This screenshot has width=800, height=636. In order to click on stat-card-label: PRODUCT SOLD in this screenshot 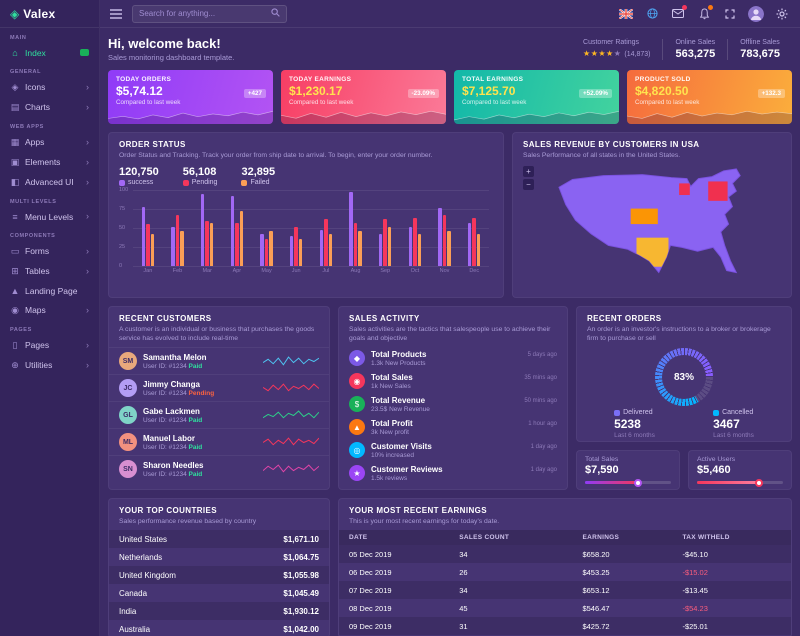, I will do `click(663, 79)`.